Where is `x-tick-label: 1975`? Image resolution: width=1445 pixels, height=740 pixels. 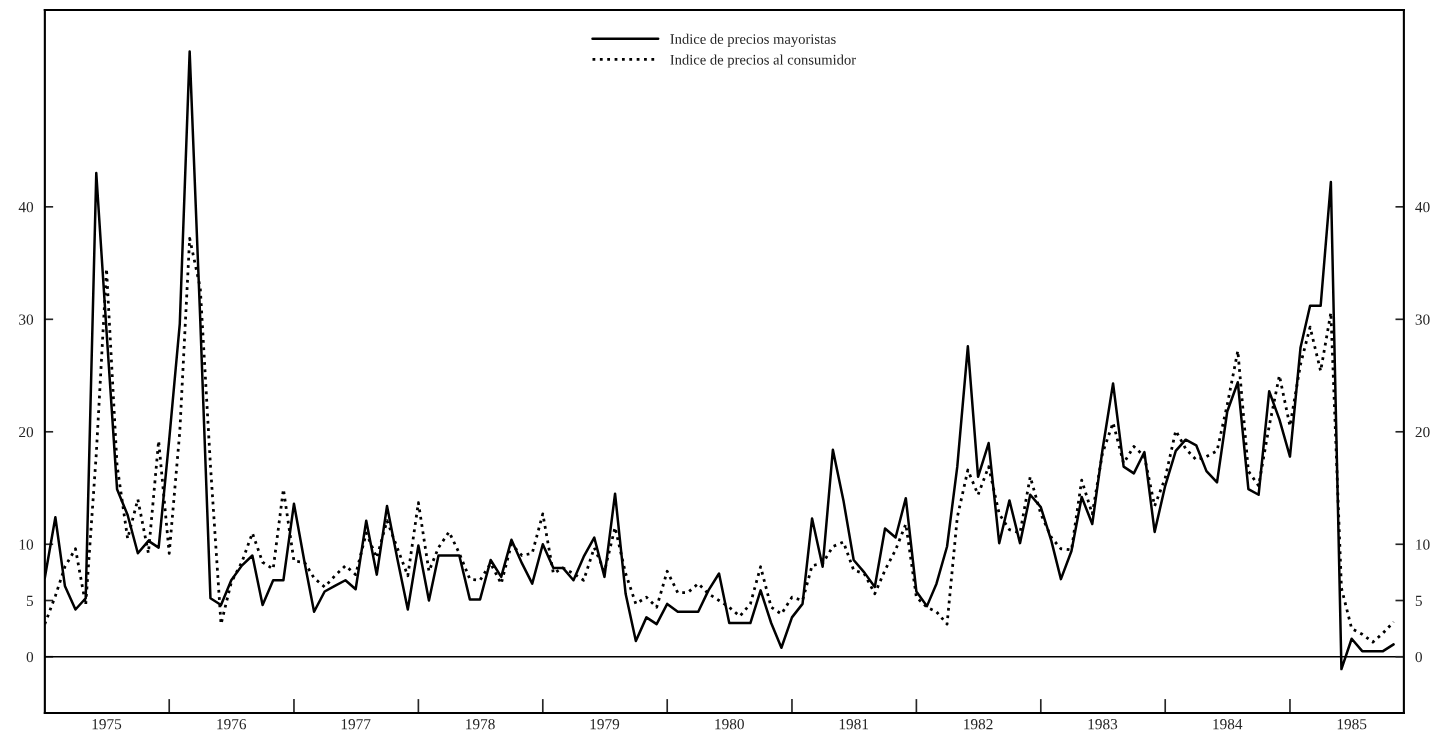
x-tick-label: 1975 is located at coordinates (107, 724).